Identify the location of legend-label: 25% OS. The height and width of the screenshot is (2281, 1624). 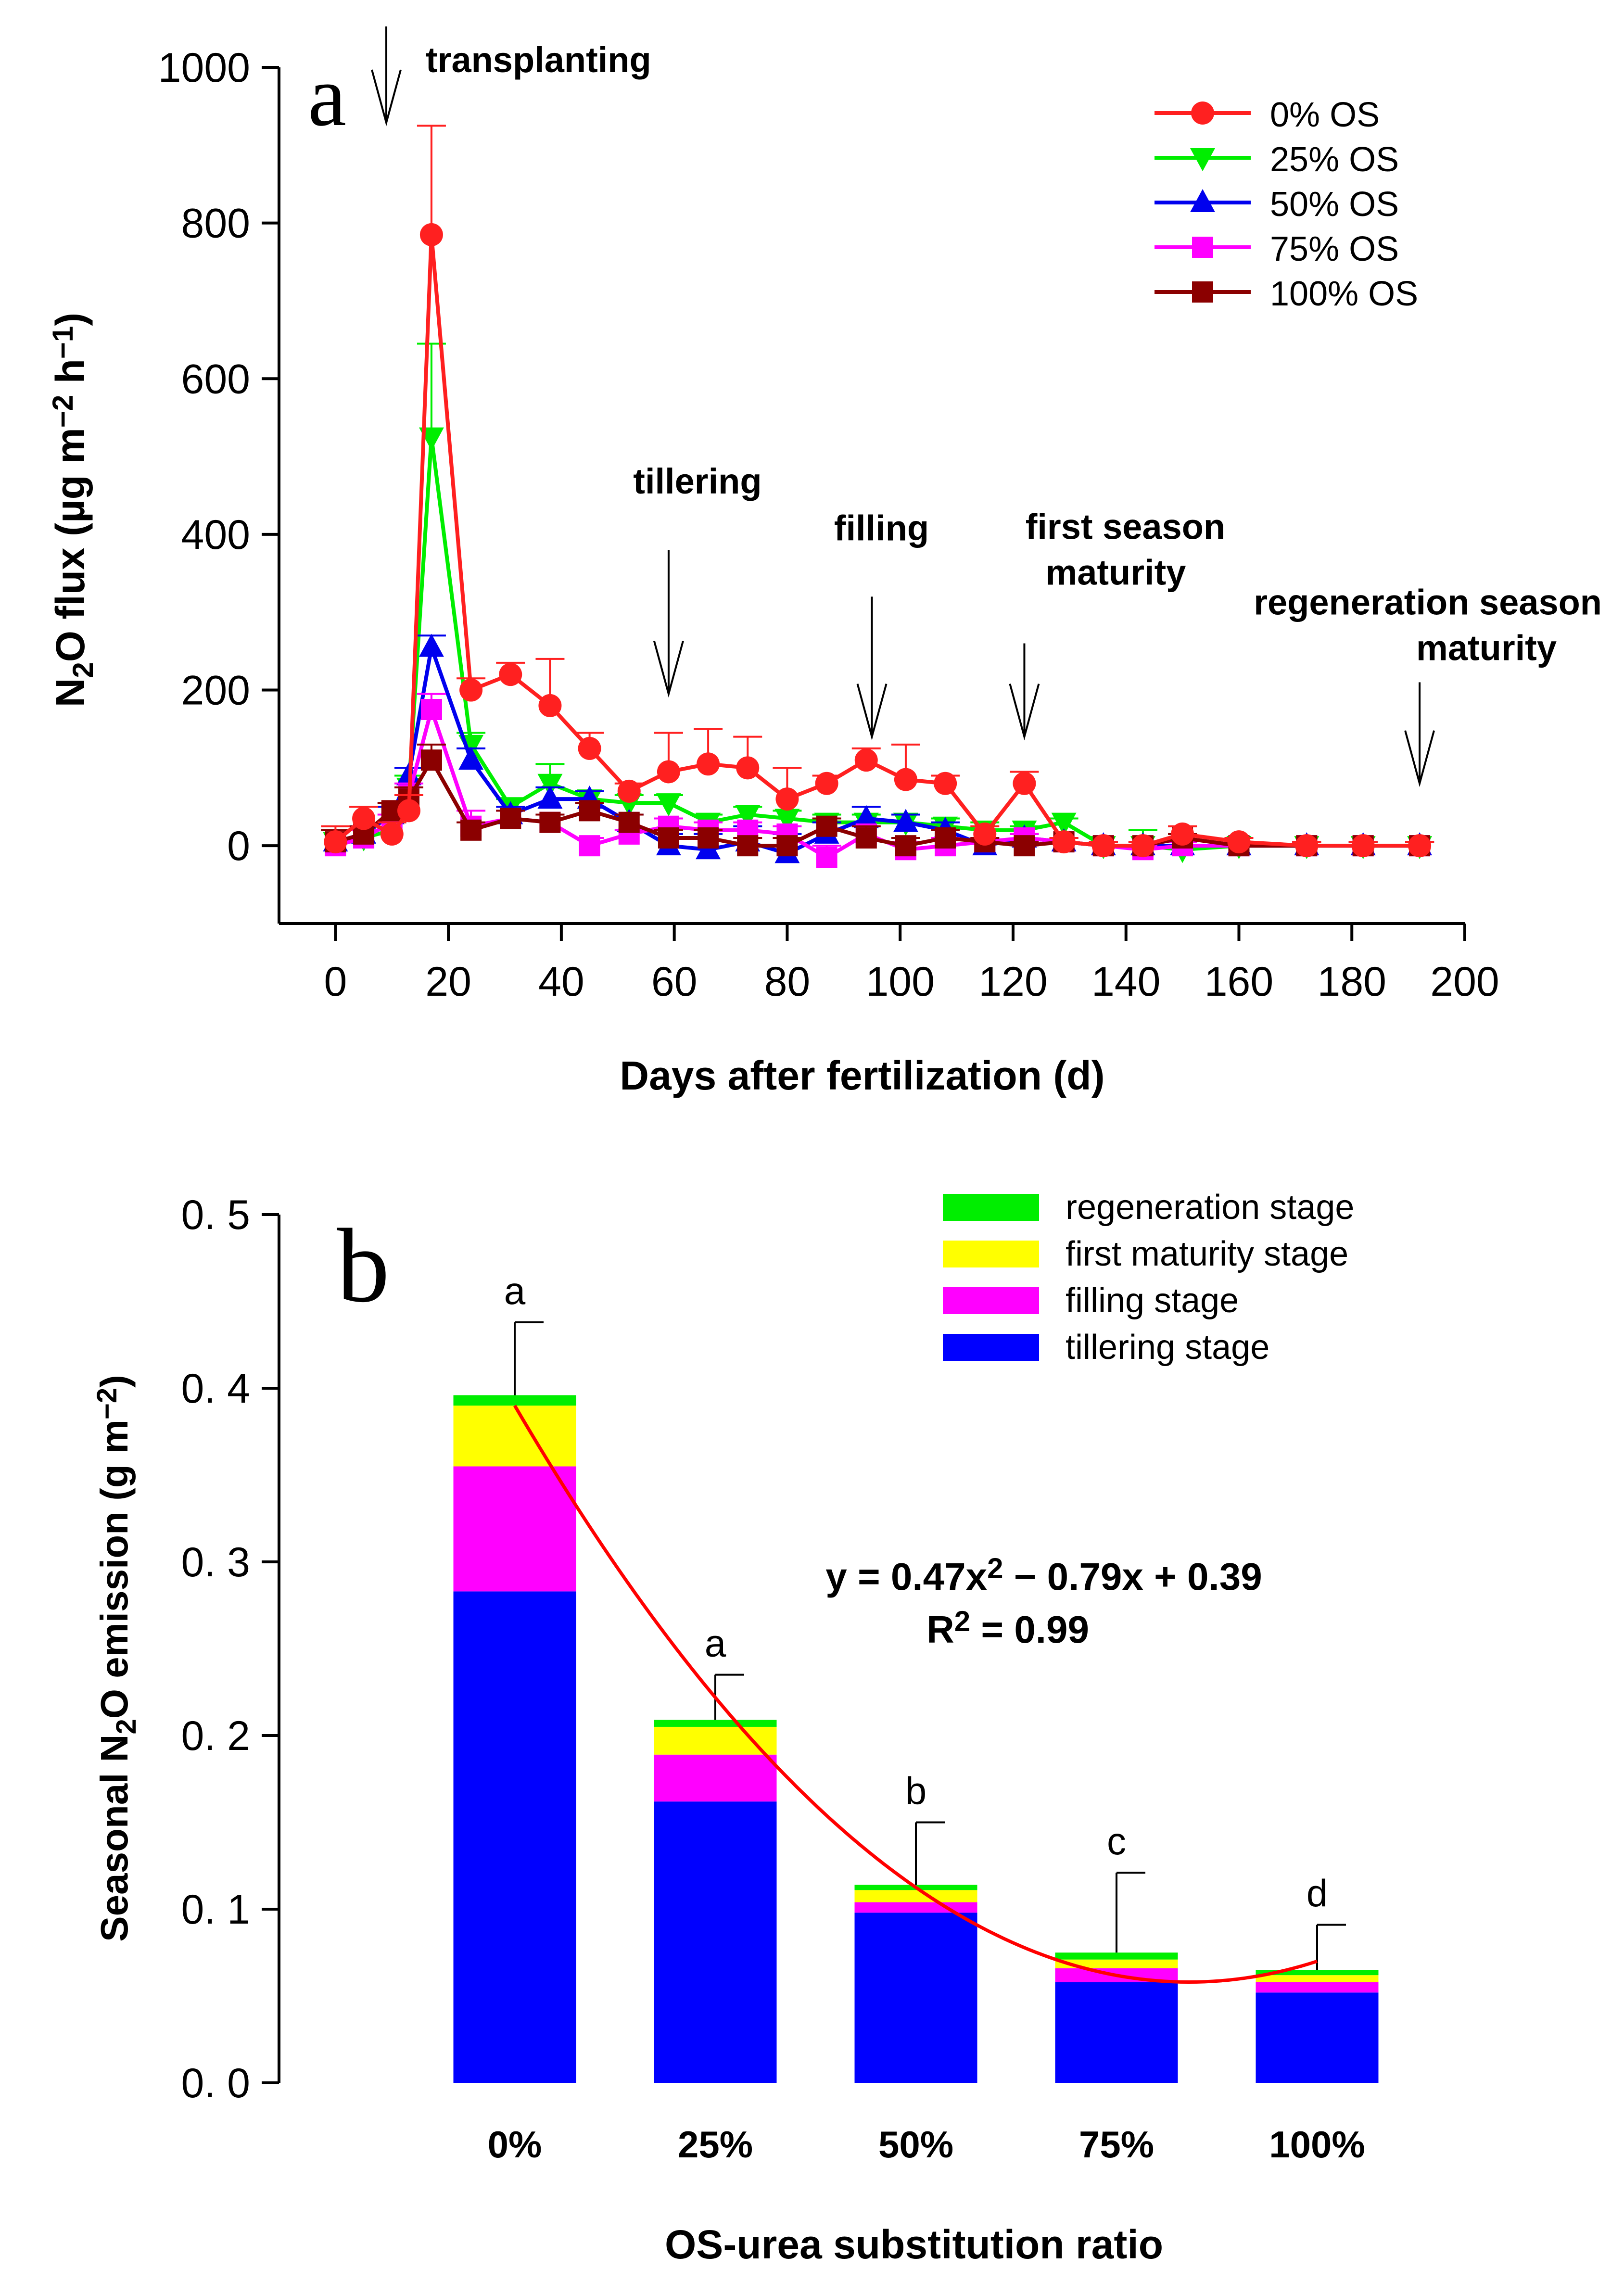
(1334, 159).